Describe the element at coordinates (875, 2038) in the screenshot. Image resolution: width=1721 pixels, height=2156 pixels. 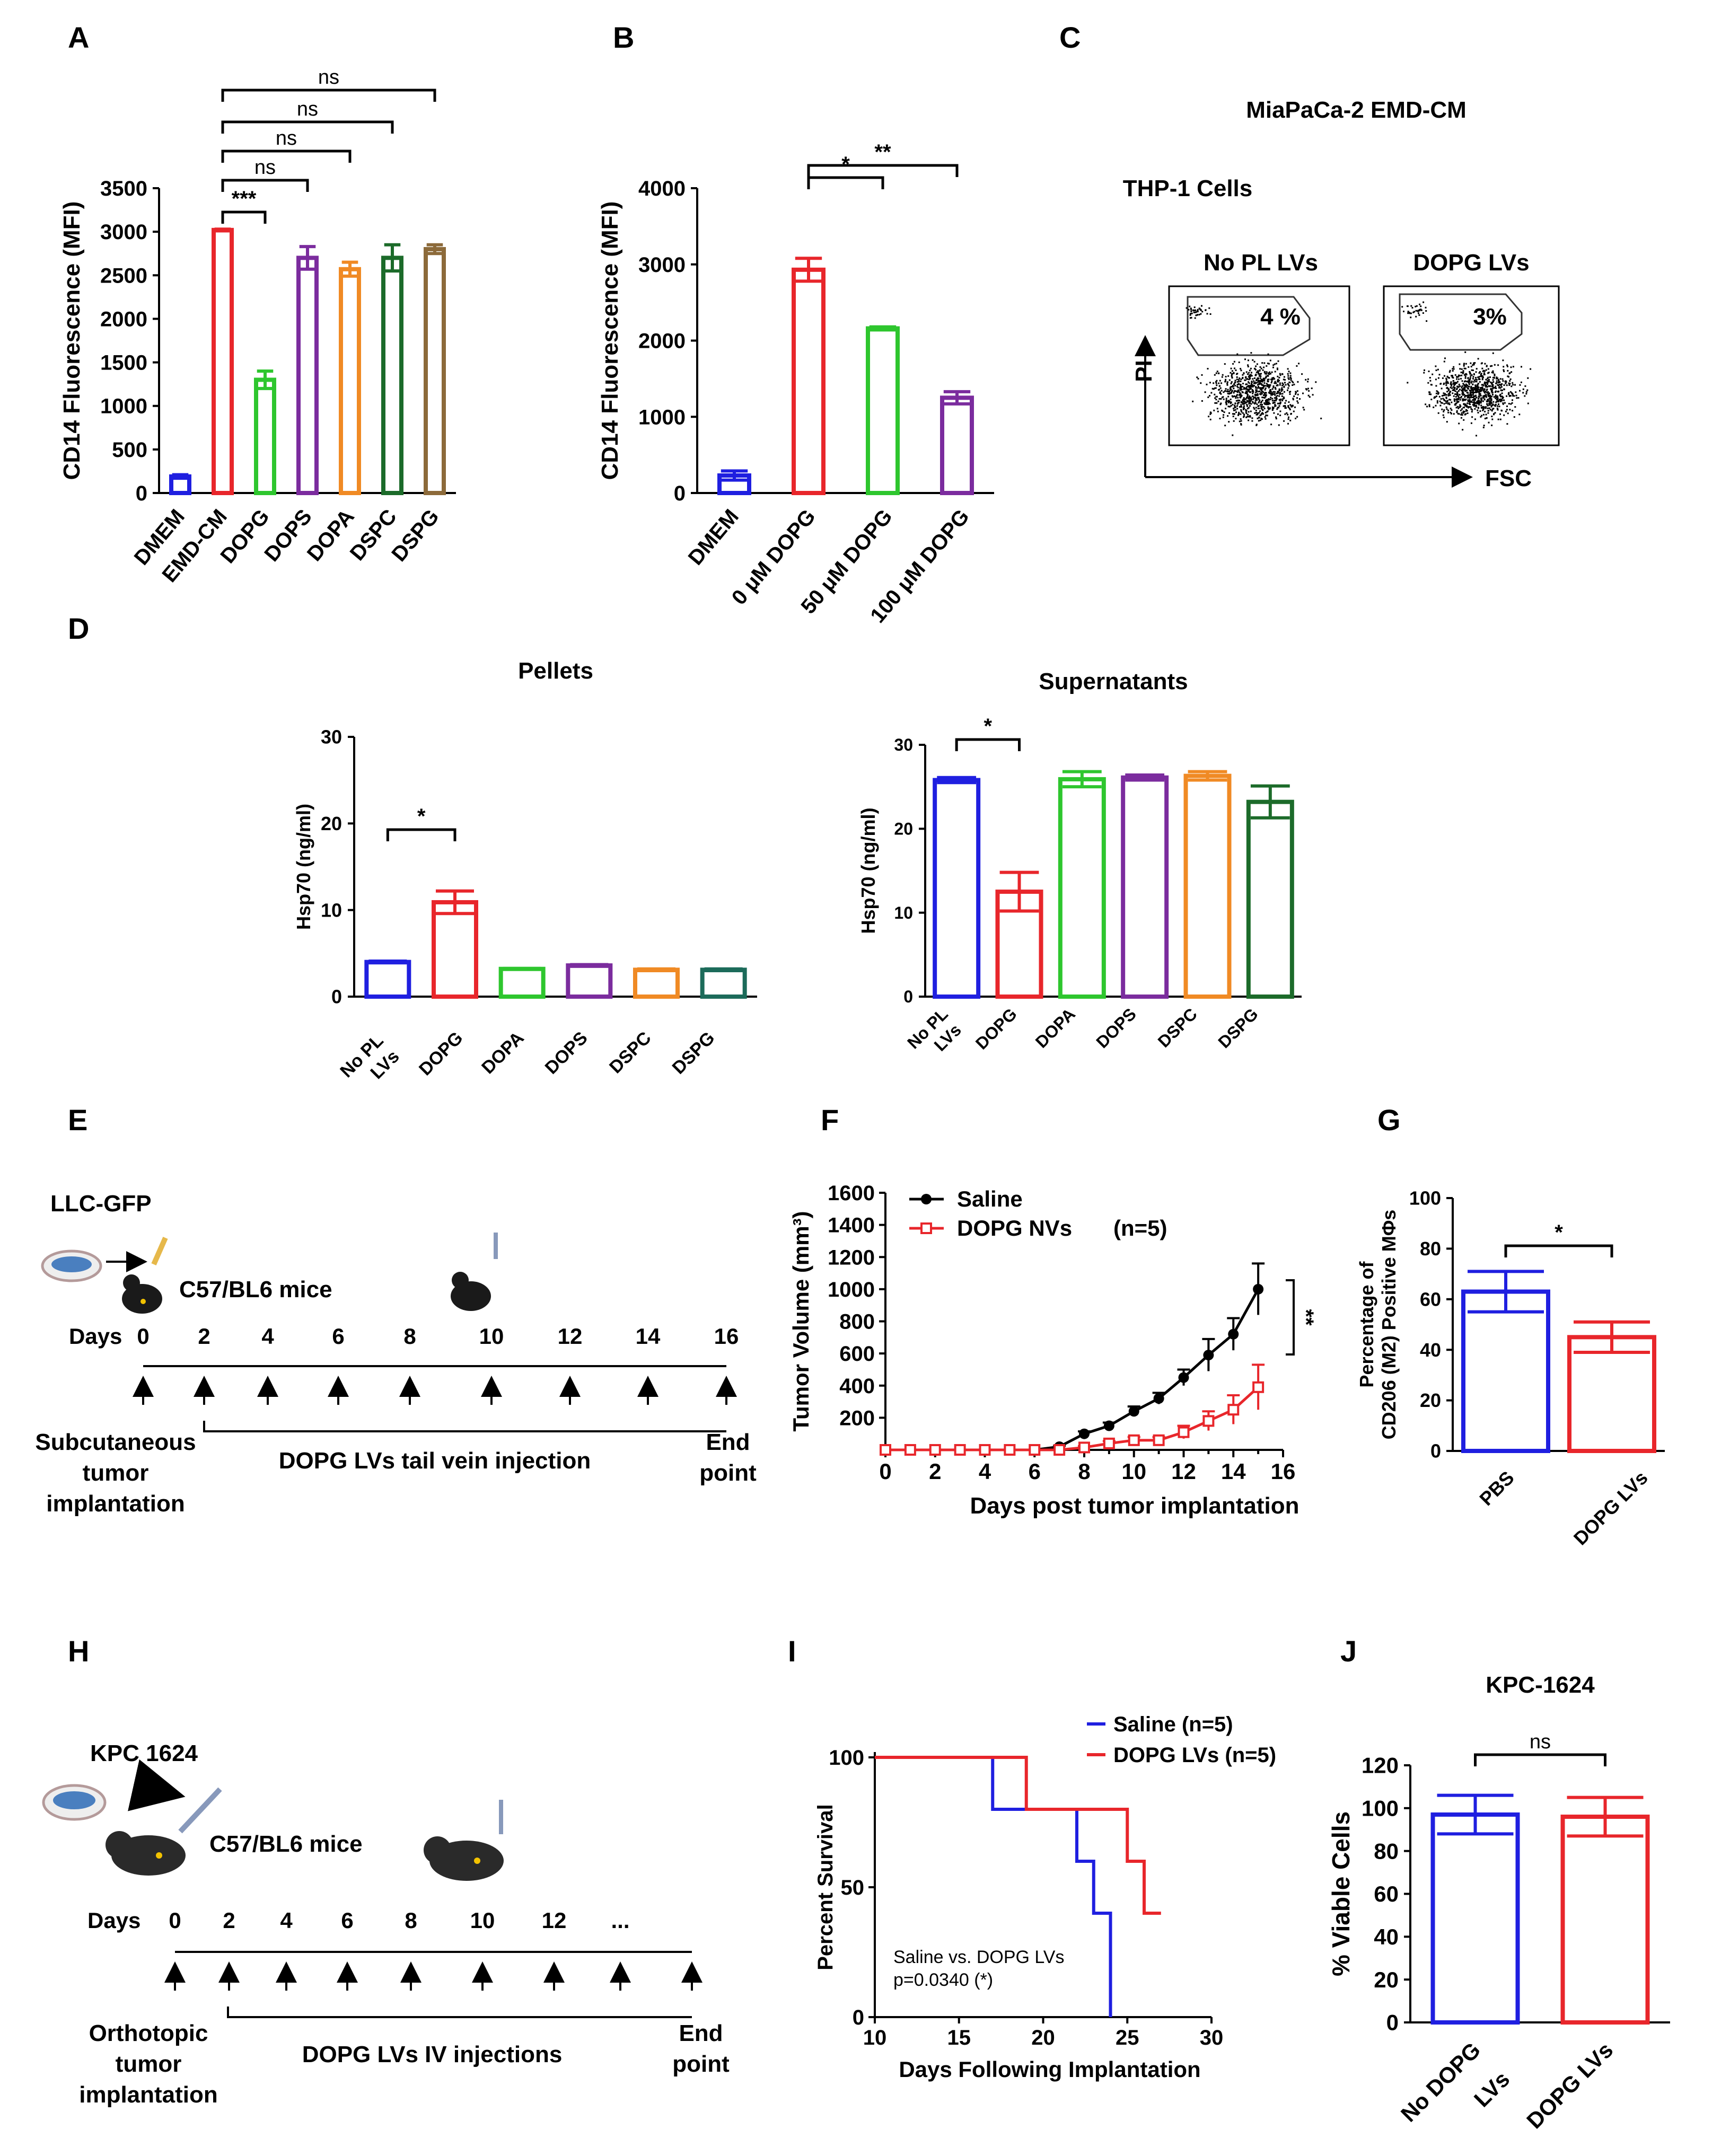
I see `x-tick-label: 10` at that location.